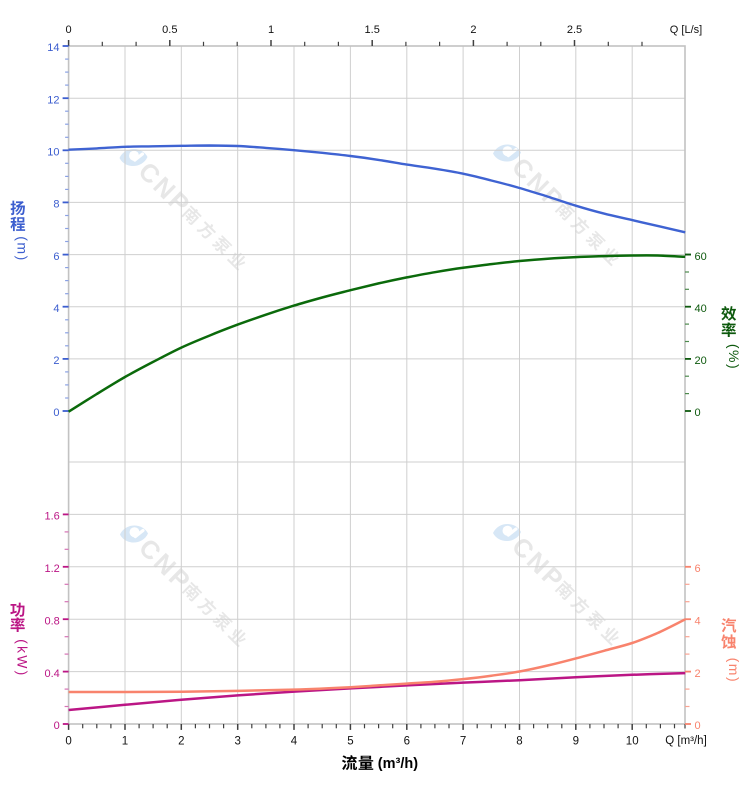 Image resolution: width=752 pixels, height=802 pixels. I want to click on svg-text: 20, so click(701, 361).